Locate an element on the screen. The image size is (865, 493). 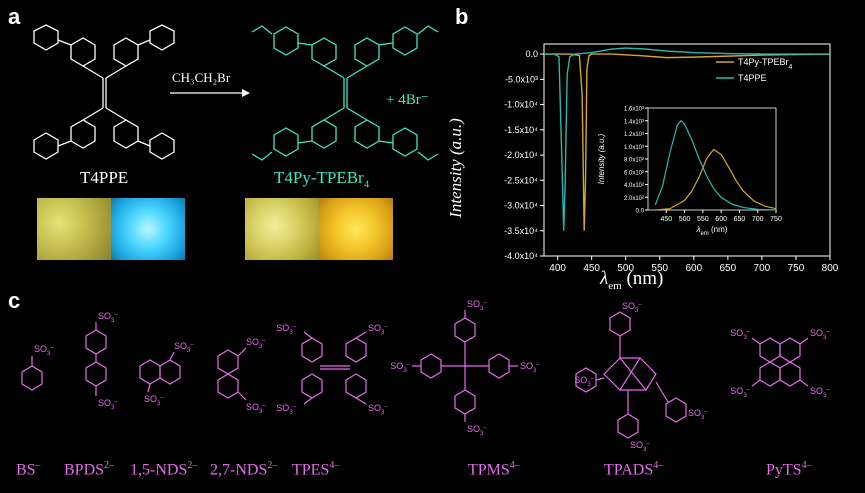
inset-y-tick-label: 4.0x10² is located at coordinates (634, 186).